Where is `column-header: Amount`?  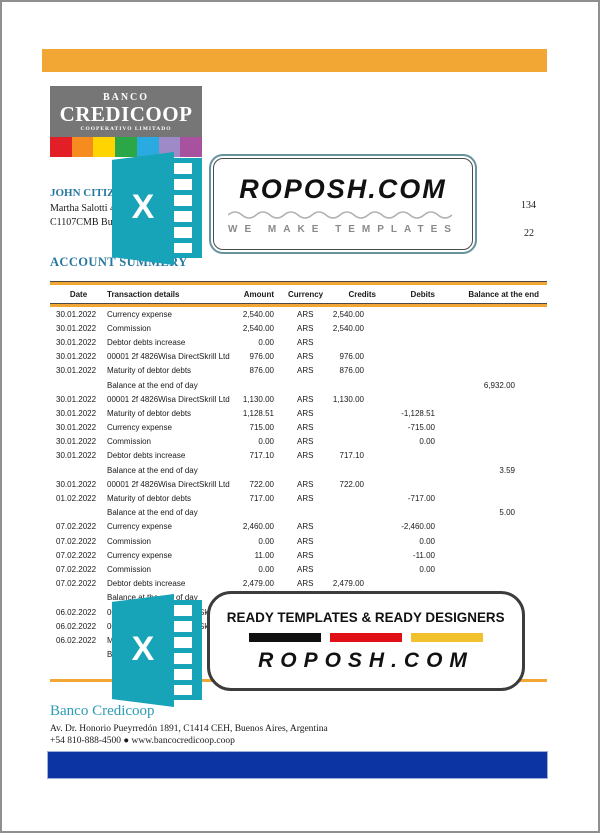
column-header: Amount is located at coordinates (258, 294).